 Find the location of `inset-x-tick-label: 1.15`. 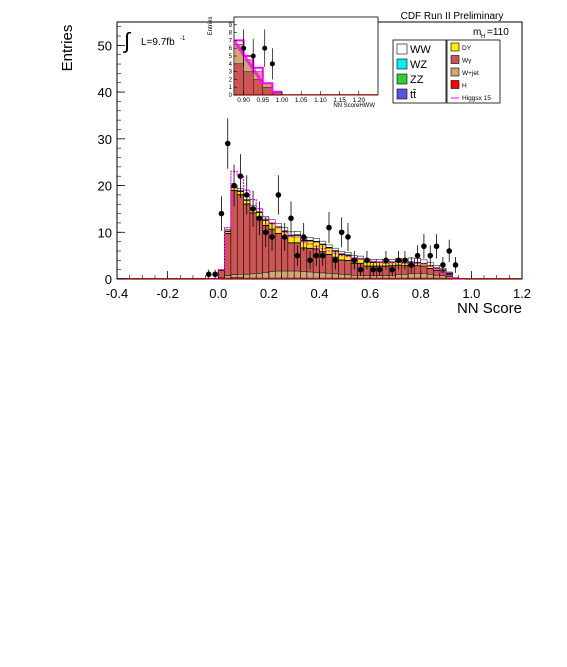

inset-x-tick-label: 1.15 is located at coordinates (339, 100).